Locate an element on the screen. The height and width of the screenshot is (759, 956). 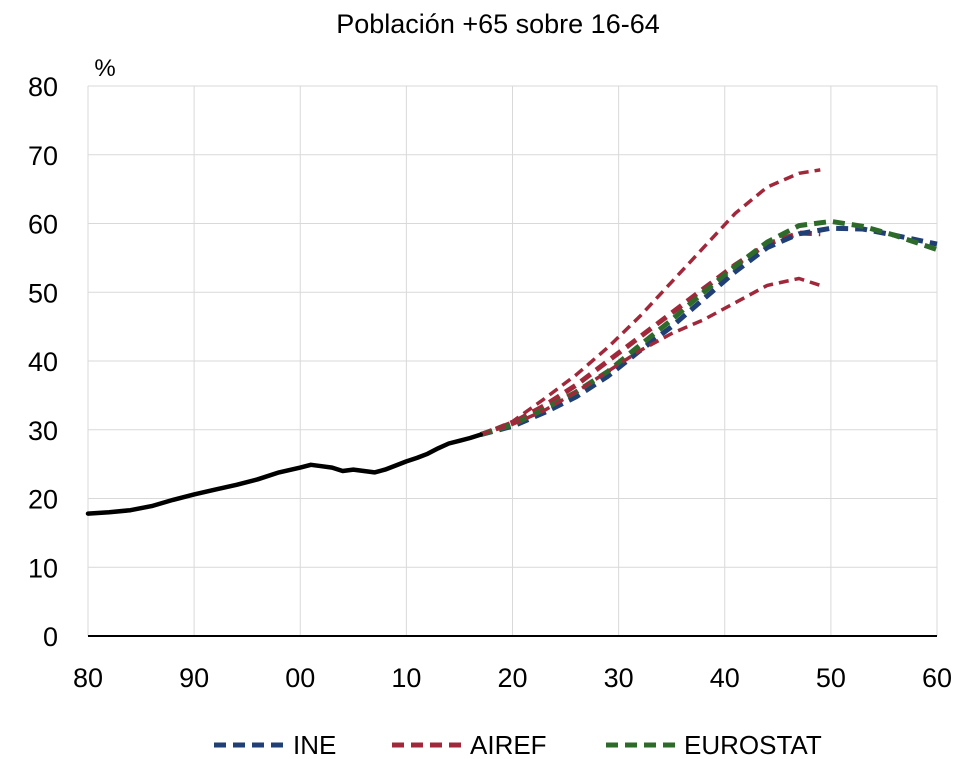
x-tick-label: 30 is located at coordinates (619, 678).